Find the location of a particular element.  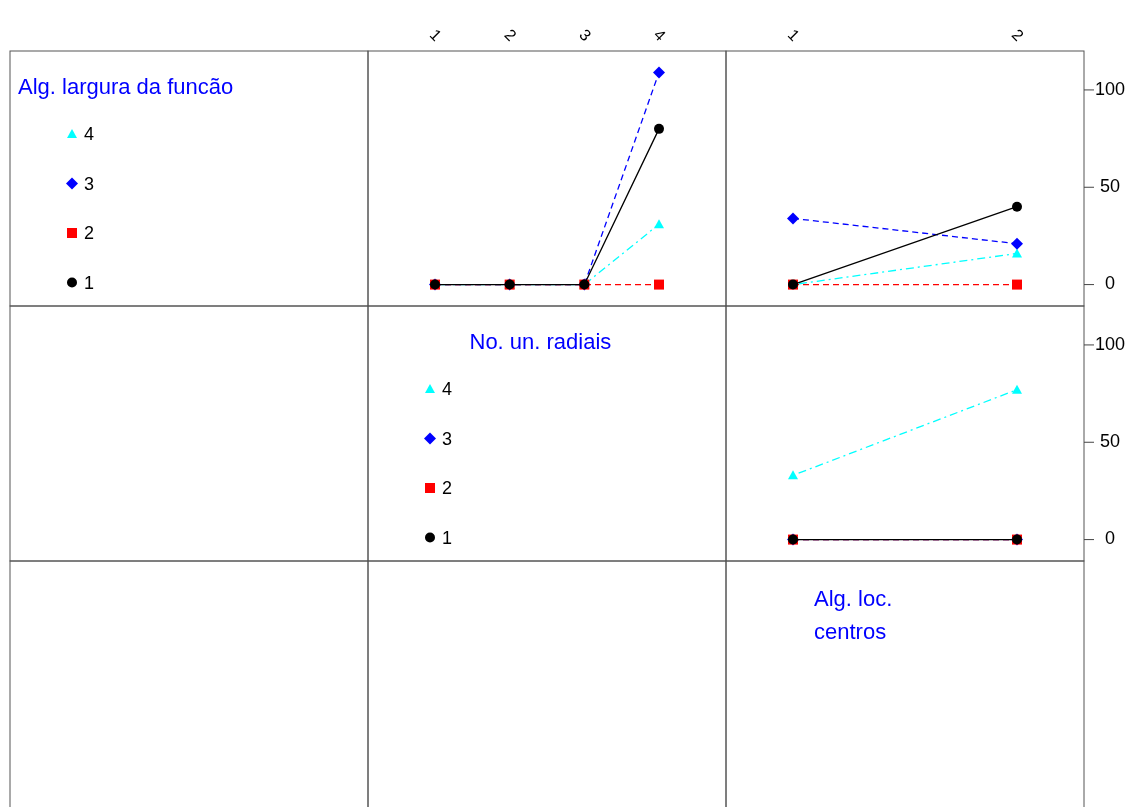

x-tick-label: 3 is located at coordinates (585, 35).